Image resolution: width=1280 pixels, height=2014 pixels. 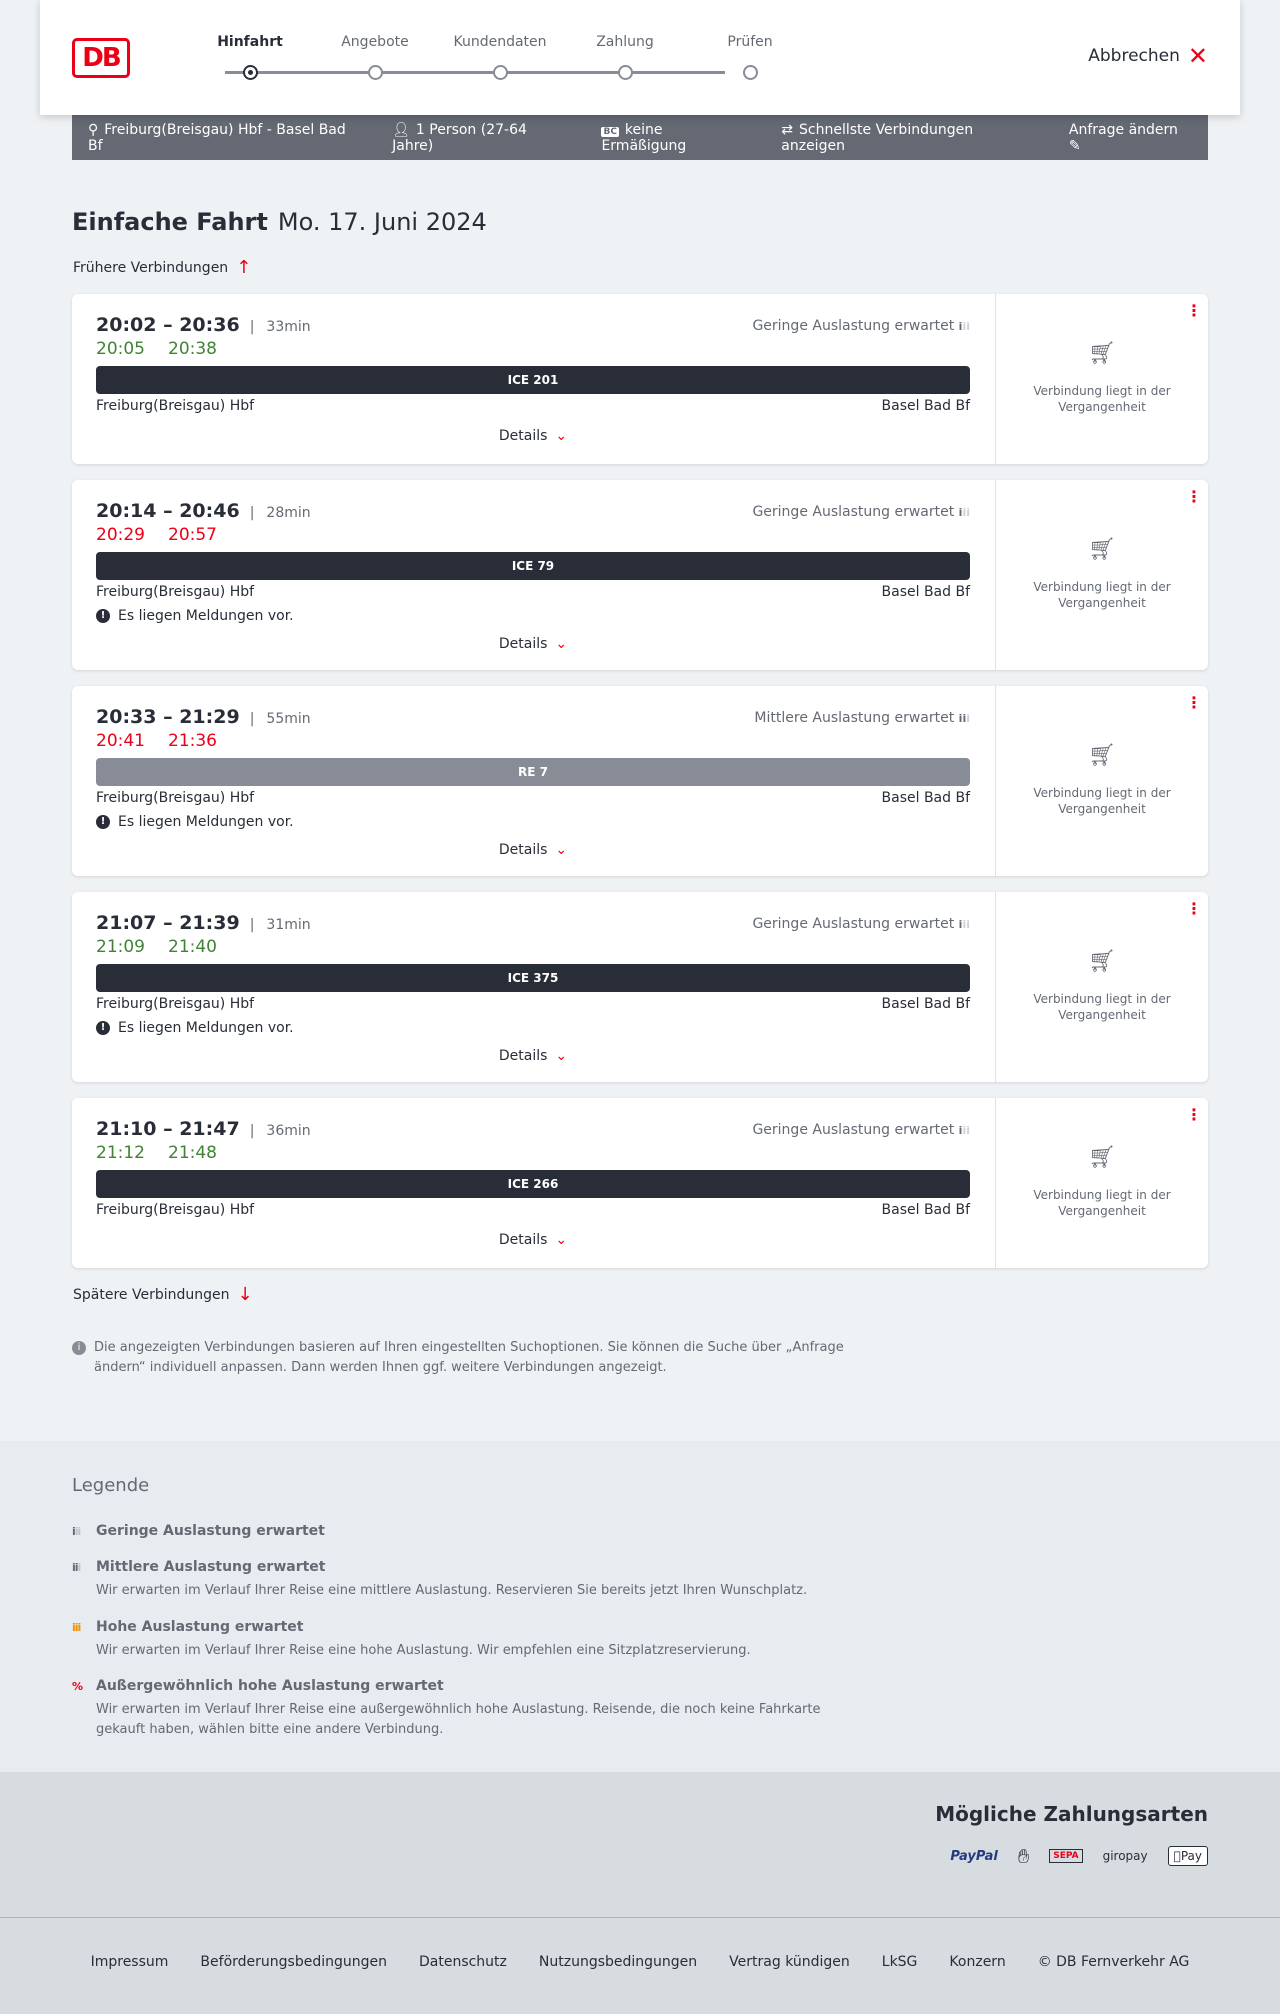 I want to click on realtime-times: 21:12 21:48, so click(x=156, y=1153).